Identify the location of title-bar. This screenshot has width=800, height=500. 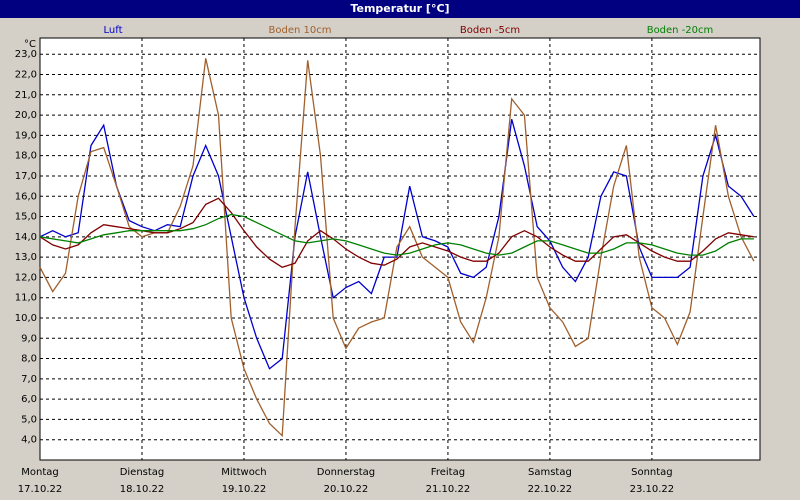
(400, 9).